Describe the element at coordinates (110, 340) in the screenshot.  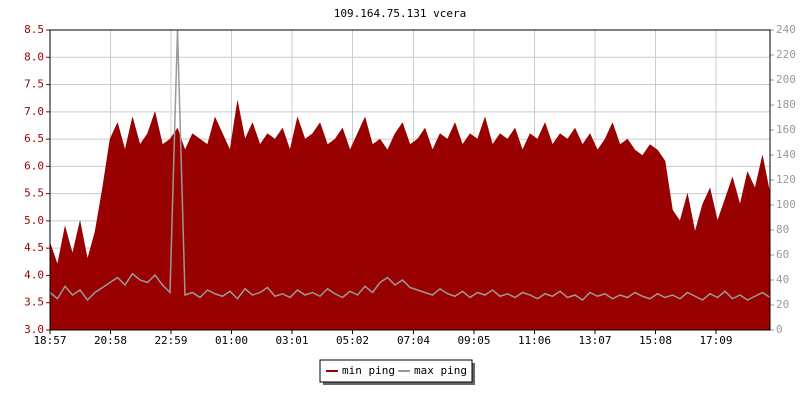
I see `x-tick-label: 20:58` at that location.